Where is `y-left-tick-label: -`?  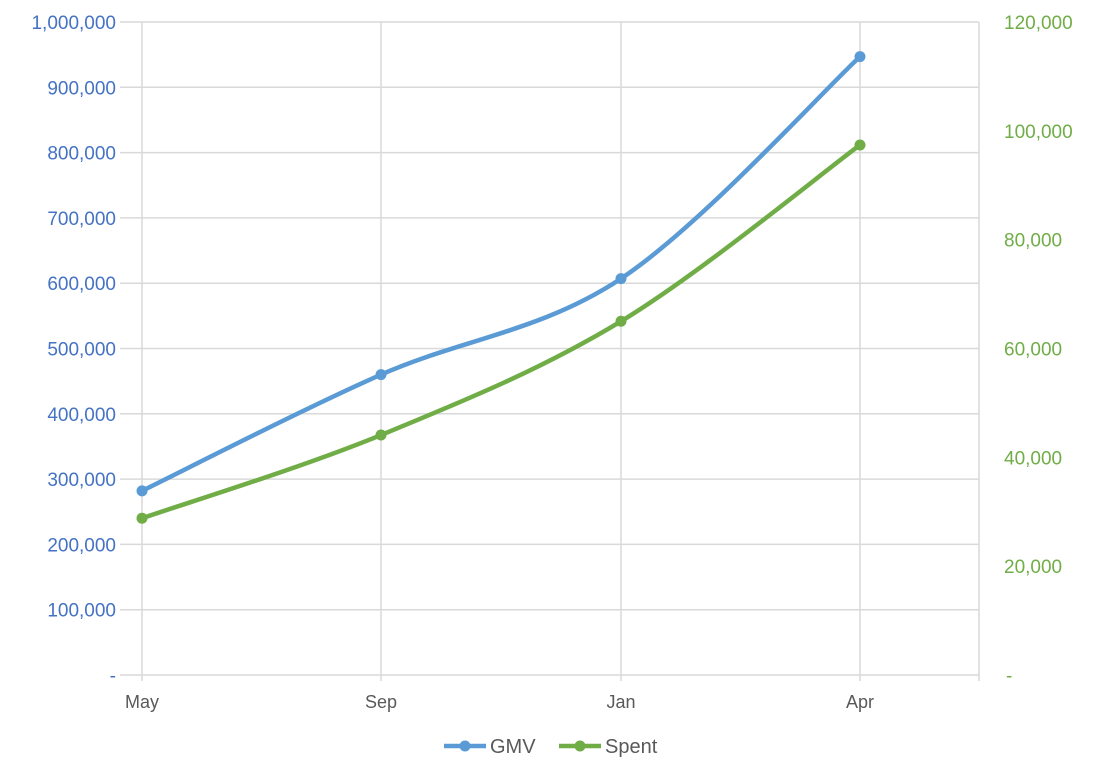 y-left-tick-label: - is located at coordinates (113, 676).